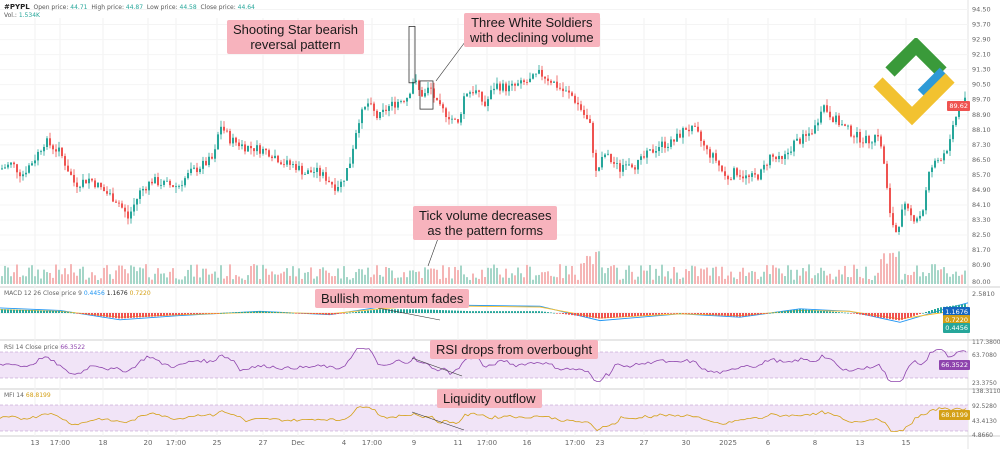 This screenshot has width=1000, height=449. What do you see at coordinates (981, 265) in the screenshot?
I see `price-tick-label: 80.90` at bounding box center [981, 265].